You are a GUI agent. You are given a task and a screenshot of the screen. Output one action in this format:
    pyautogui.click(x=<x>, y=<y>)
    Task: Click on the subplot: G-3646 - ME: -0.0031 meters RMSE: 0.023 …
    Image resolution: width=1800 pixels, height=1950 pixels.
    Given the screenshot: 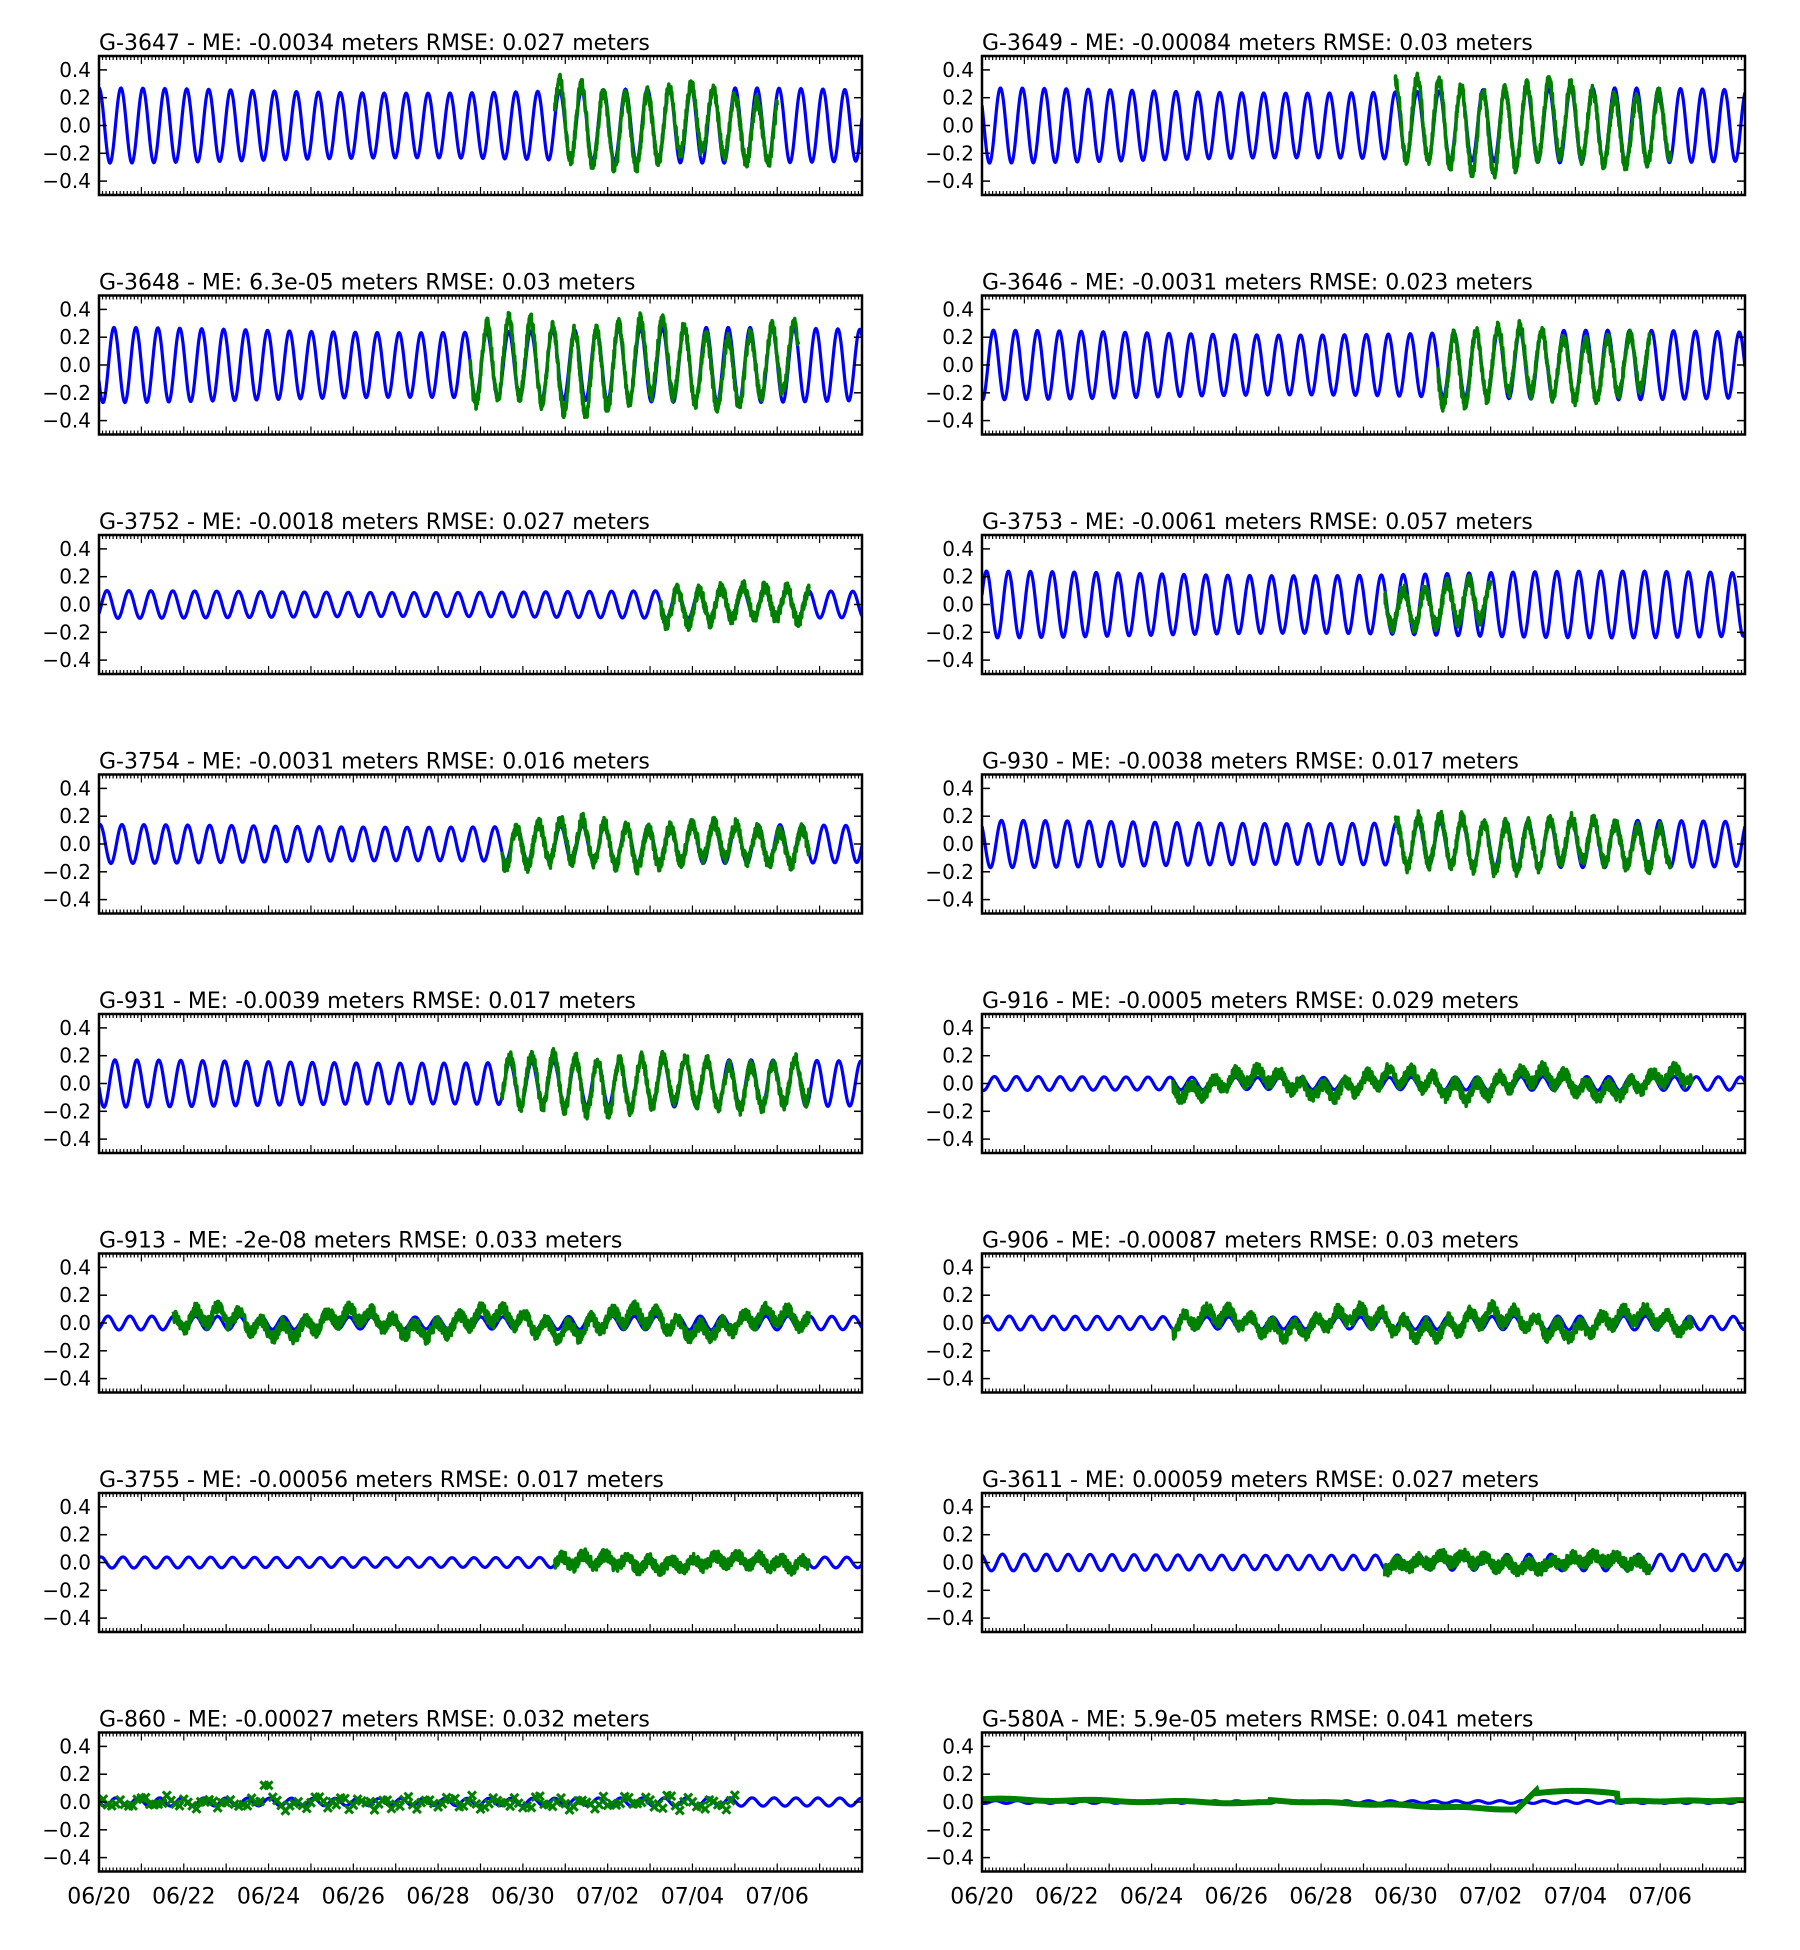 What is the action you would take?
    pyautogui.click(x=1336, y=353)
    